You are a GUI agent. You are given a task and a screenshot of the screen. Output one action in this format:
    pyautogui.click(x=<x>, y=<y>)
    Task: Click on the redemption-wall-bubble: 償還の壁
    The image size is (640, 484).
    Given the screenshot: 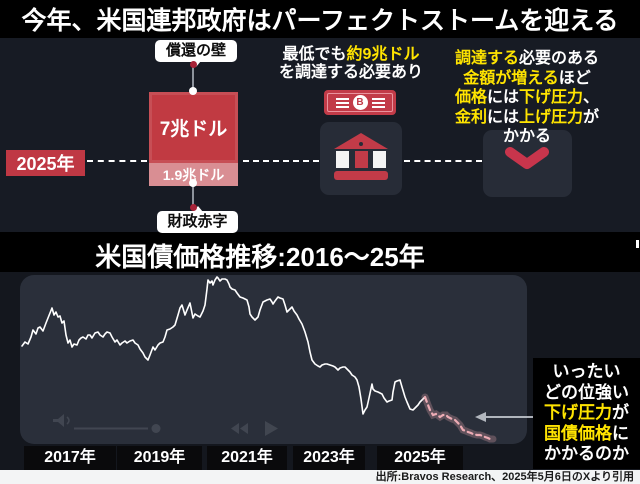 What is the action you would take?
    pyautogui.click(x=196, y=53)
    